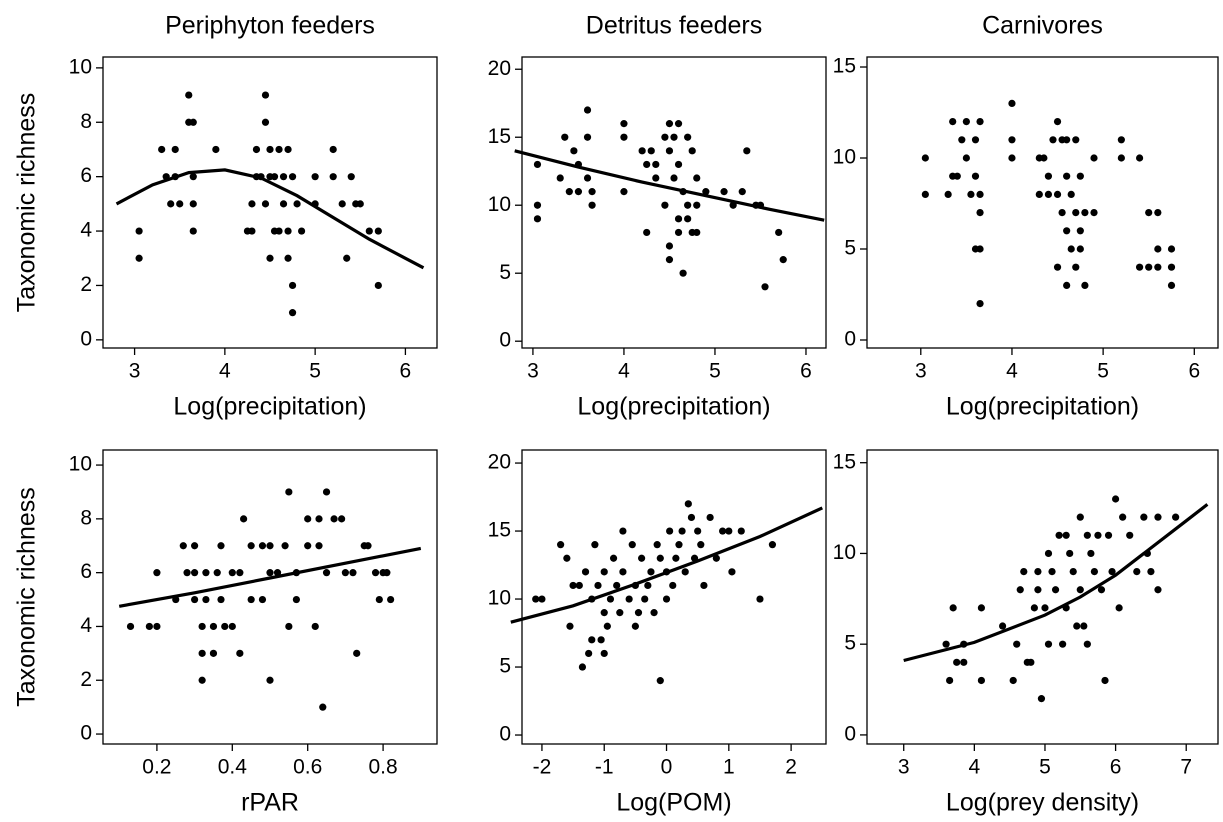 The width and height of the screenshot is (1223, 822). I want to click on y-tick-label: 2, so click(86, 679).